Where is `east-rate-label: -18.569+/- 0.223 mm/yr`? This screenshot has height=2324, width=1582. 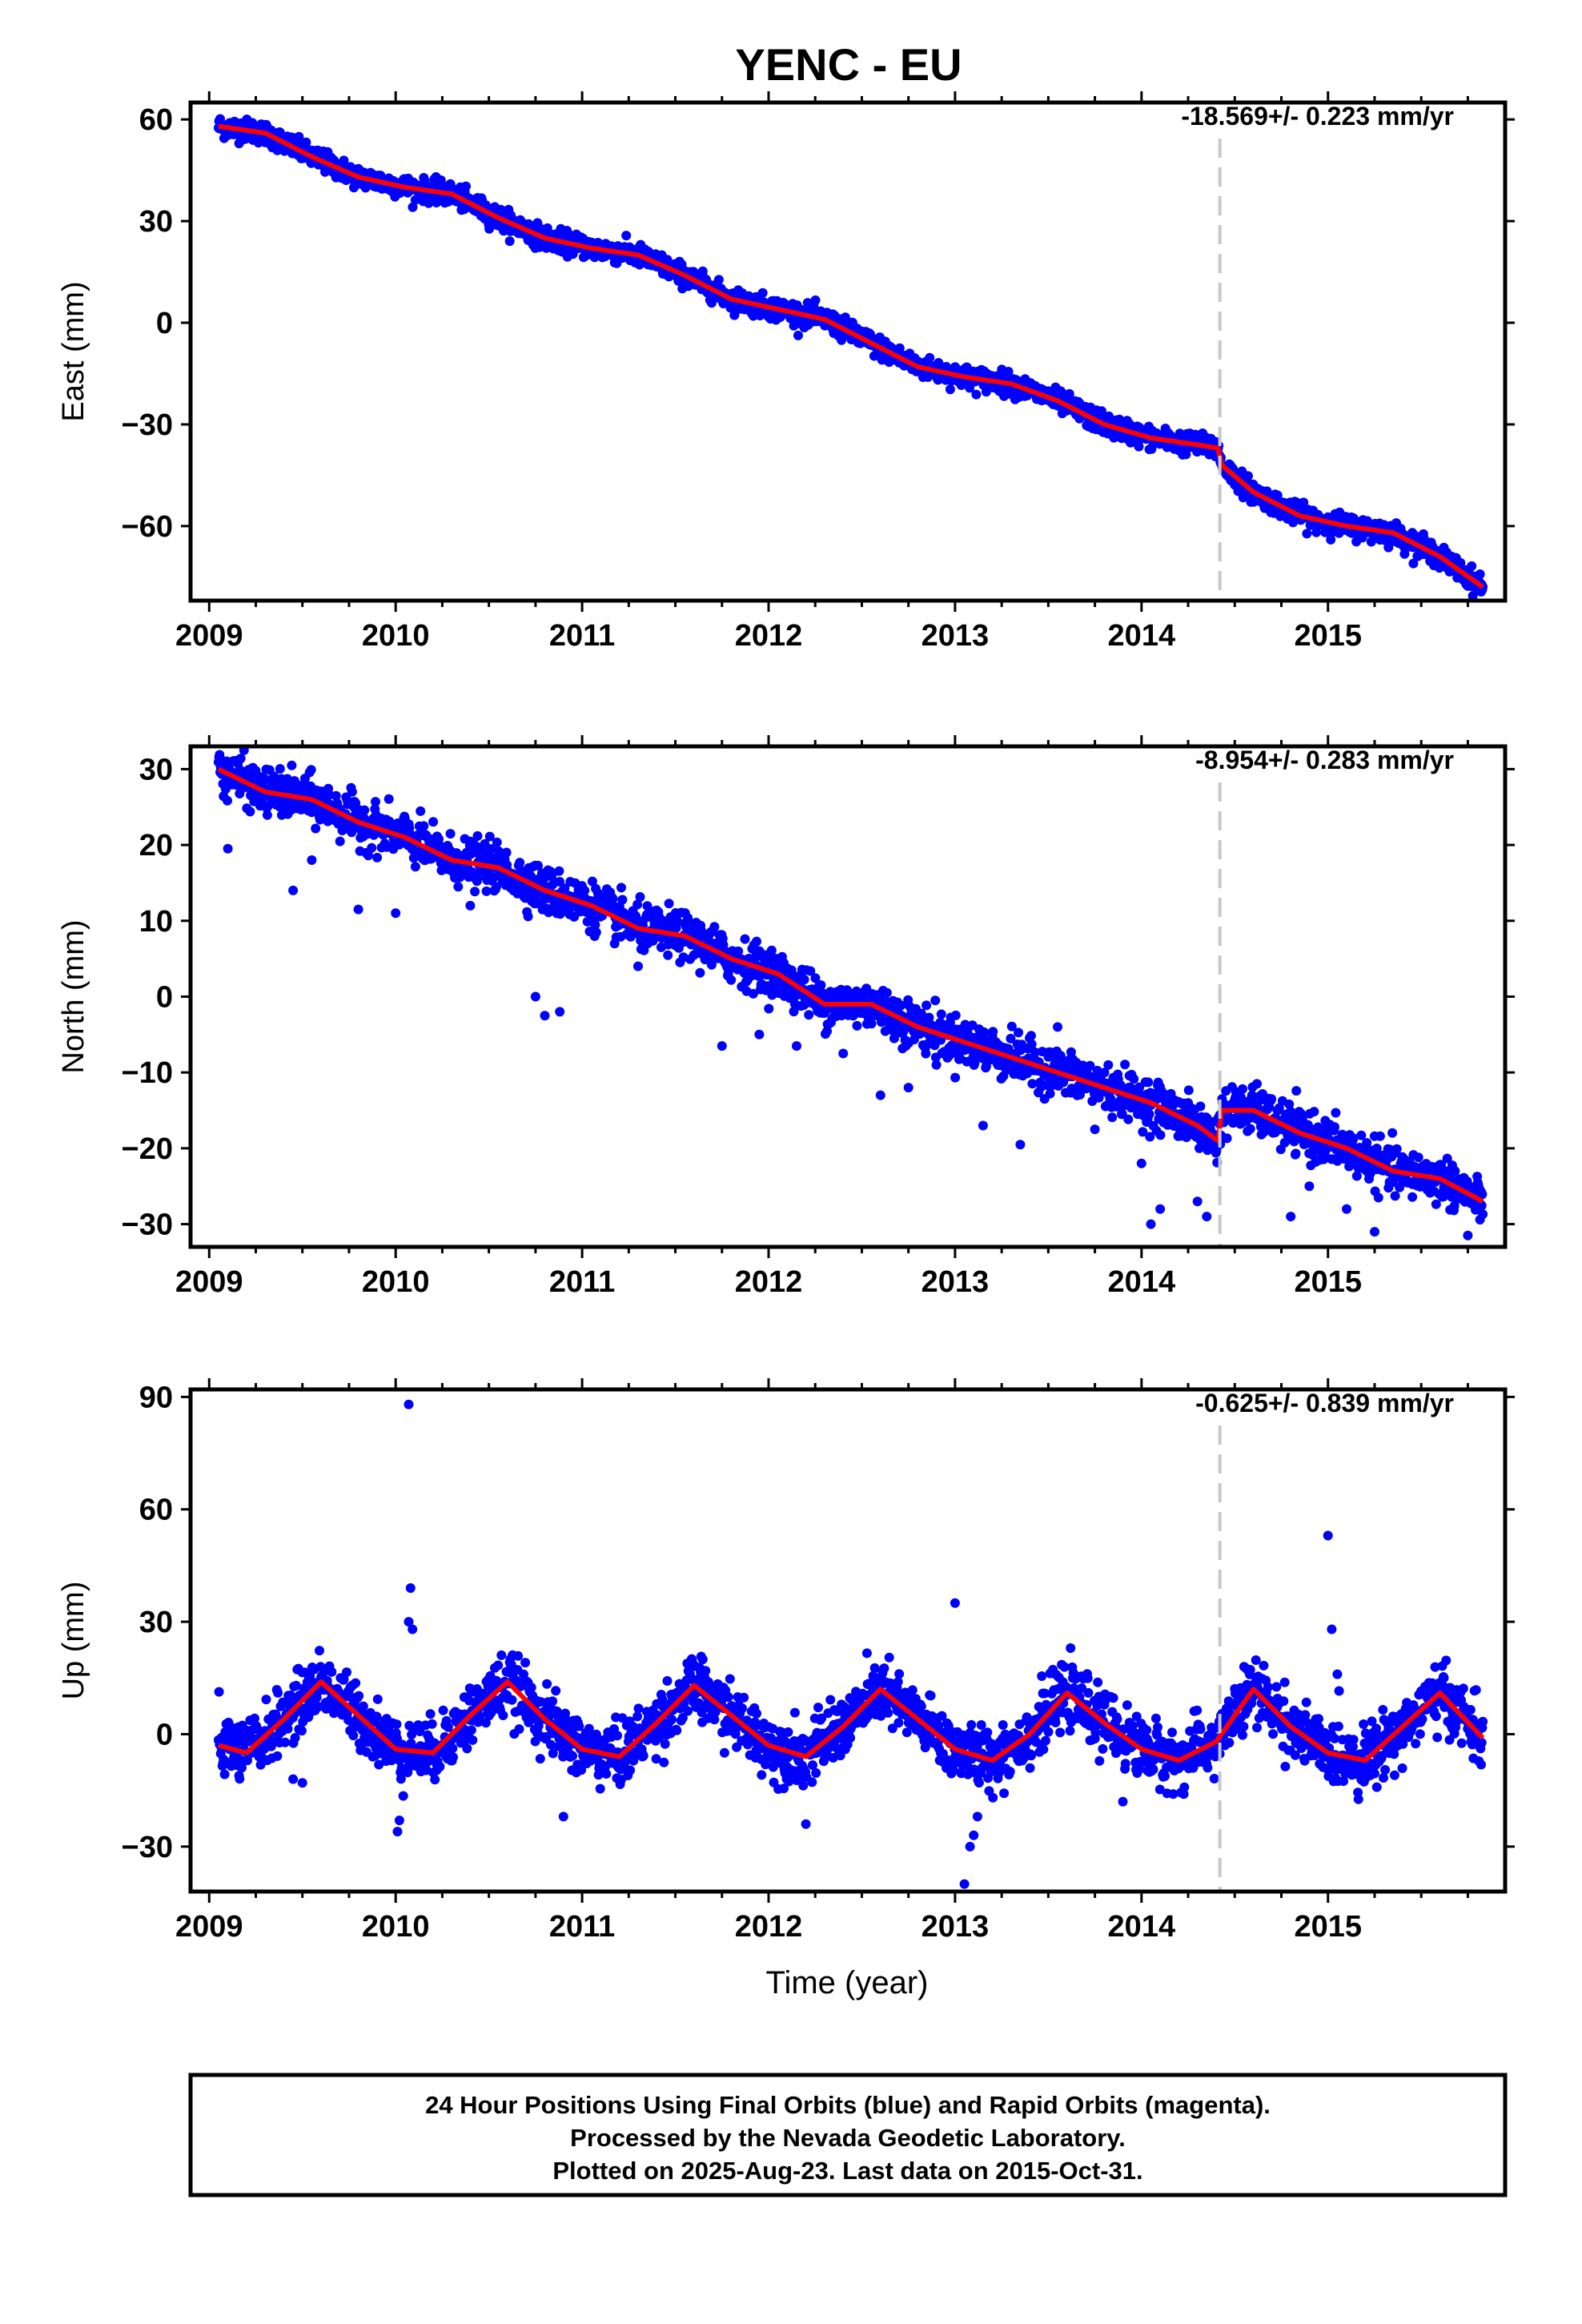 east-rate-label: -18.569+/- 0.223 mm/yr is located at coordinates (1317, 116).